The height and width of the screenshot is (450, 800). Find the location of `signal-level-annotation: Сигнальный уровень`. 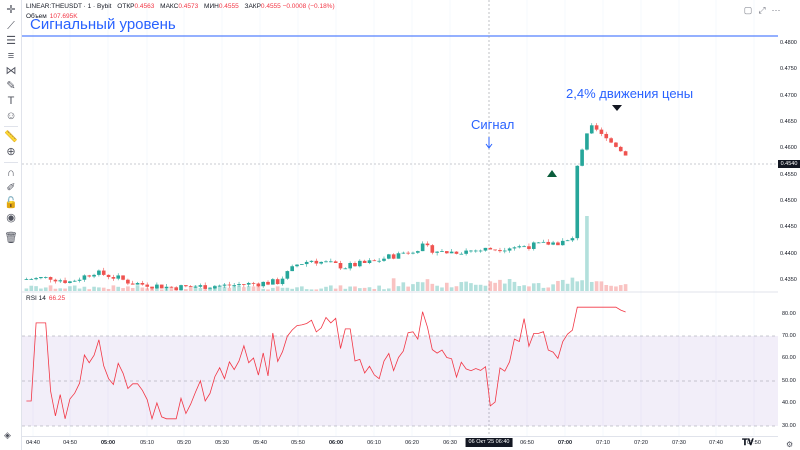

signal-level-annotation: Сигнальный уровень is located at coordinates (103, 24).